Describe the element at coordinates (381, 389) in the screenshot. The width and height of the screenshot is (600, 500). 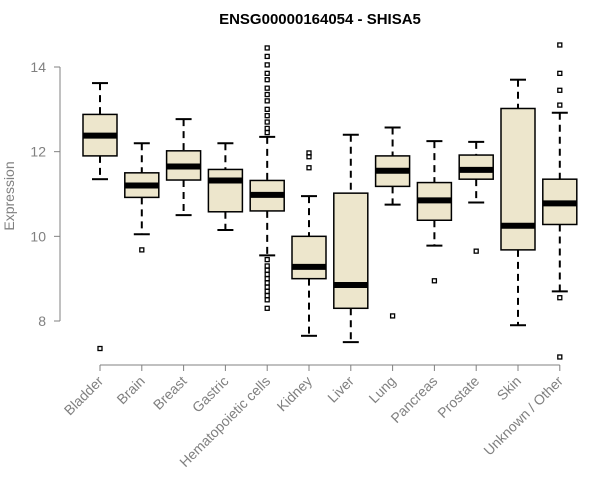
I see `x-category-label: Lung` at that location.